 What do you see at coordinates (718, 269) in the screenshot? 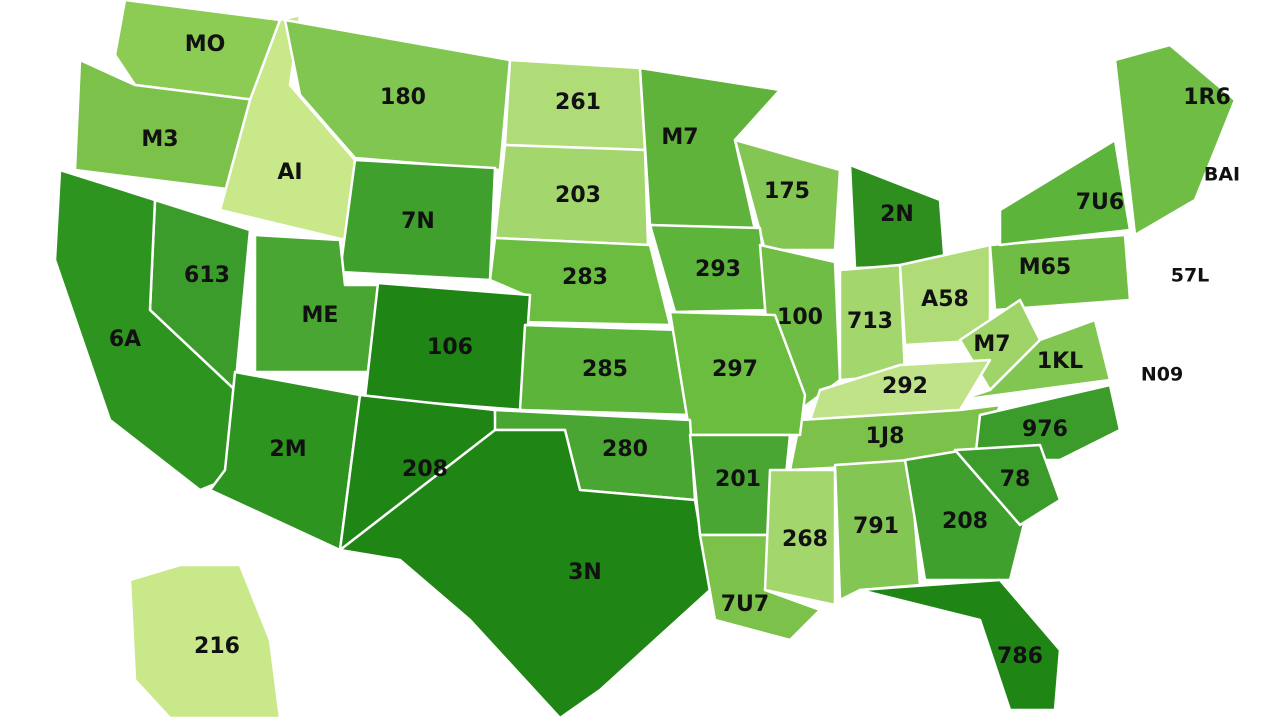
I see `state-label: 293` at bounding box center [718, 269].